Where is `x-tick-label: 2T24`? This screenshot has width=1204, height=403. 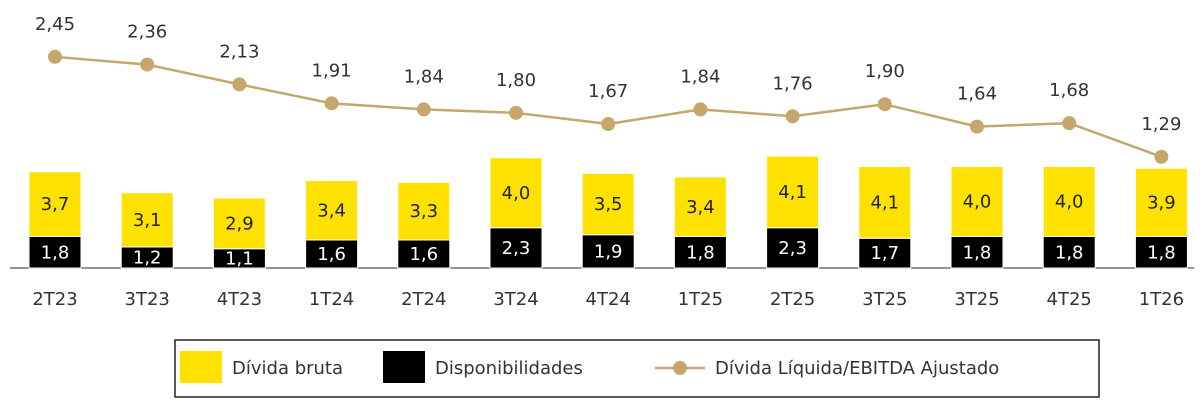 x-tick-label: 2T24 is located at coordinates (423, 299).